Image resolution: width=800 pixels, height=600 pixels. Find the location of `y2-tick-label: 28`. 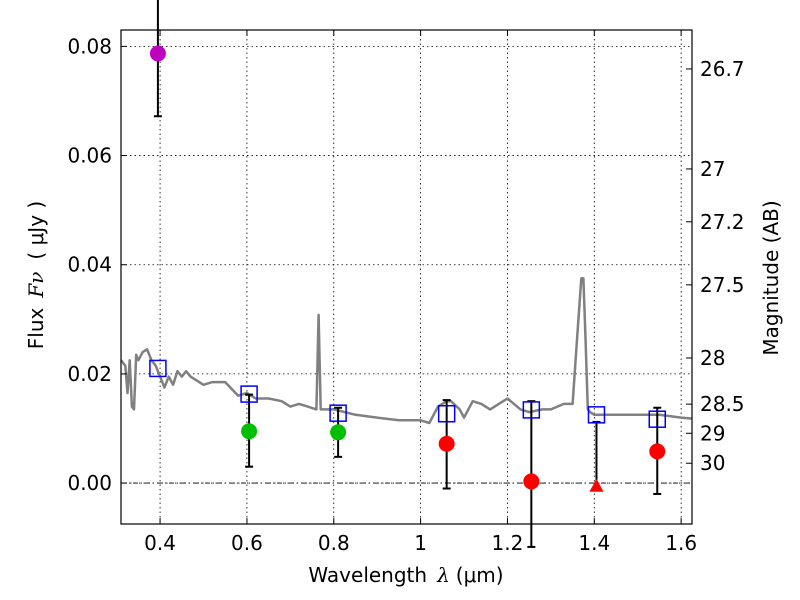

y2-tick-label: 28 is located at coordinates (712, 358).